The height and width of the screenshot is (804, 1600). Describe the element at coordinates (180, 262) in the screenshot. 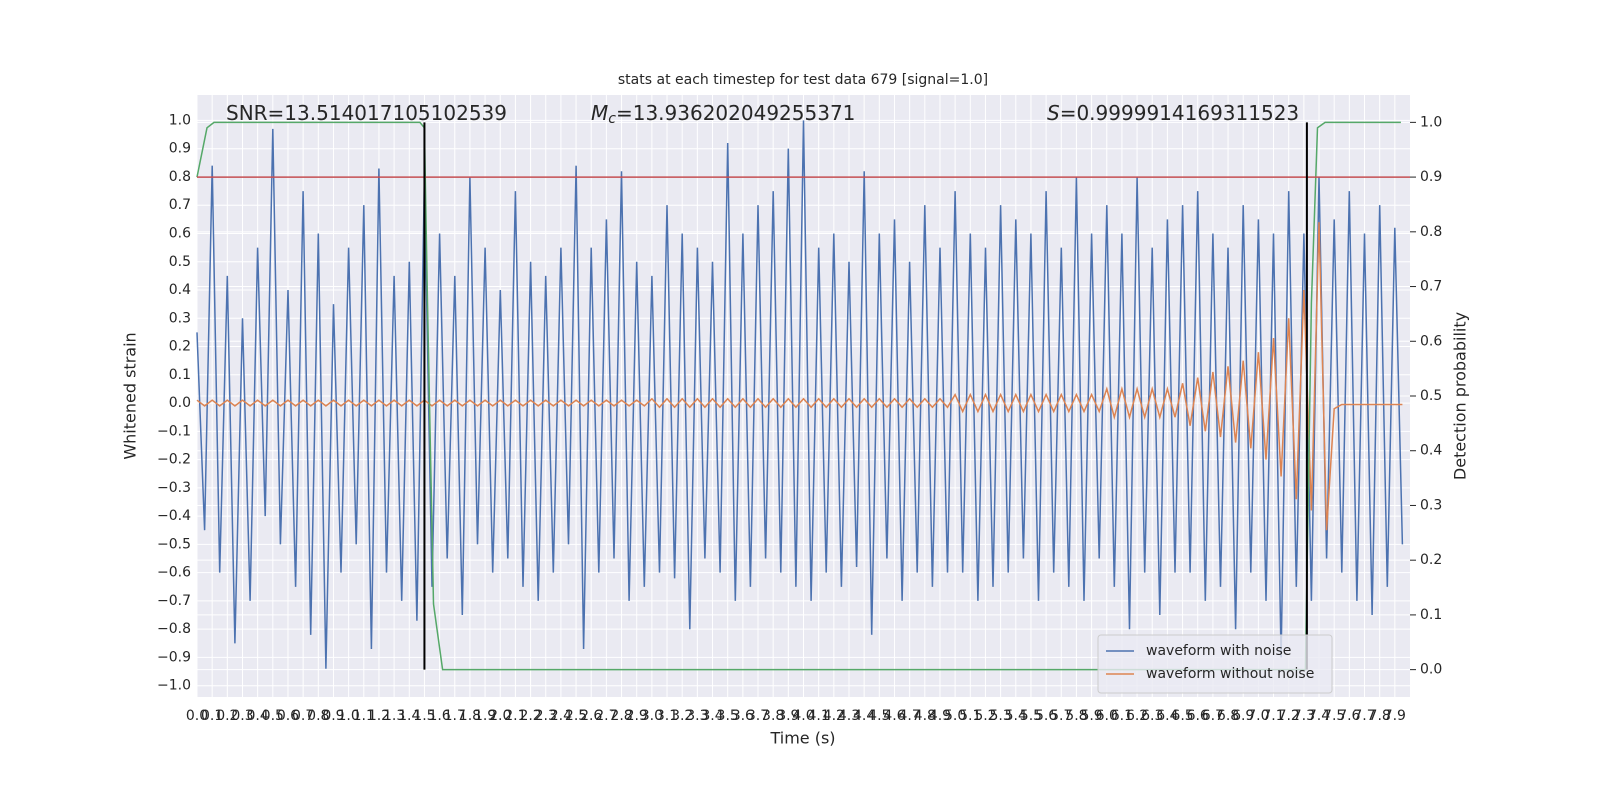

I see `y-tick-label: 0.5` at that location.